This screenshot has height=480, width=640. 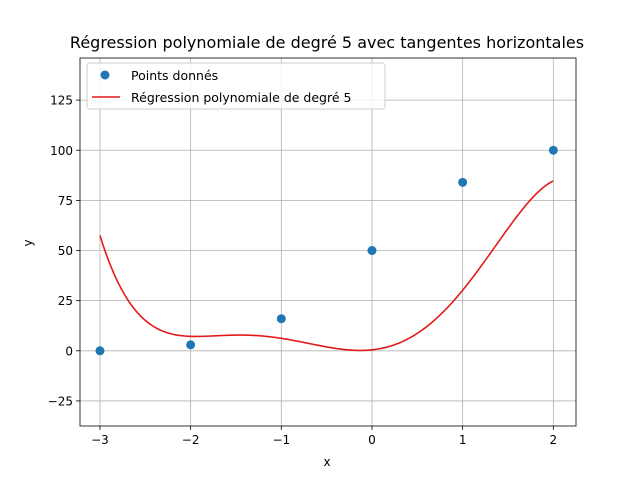 What do you see at coordinates (326, 462) in the screenshot?
I see `x-axis-label: x` at bounding box center [326, 462].